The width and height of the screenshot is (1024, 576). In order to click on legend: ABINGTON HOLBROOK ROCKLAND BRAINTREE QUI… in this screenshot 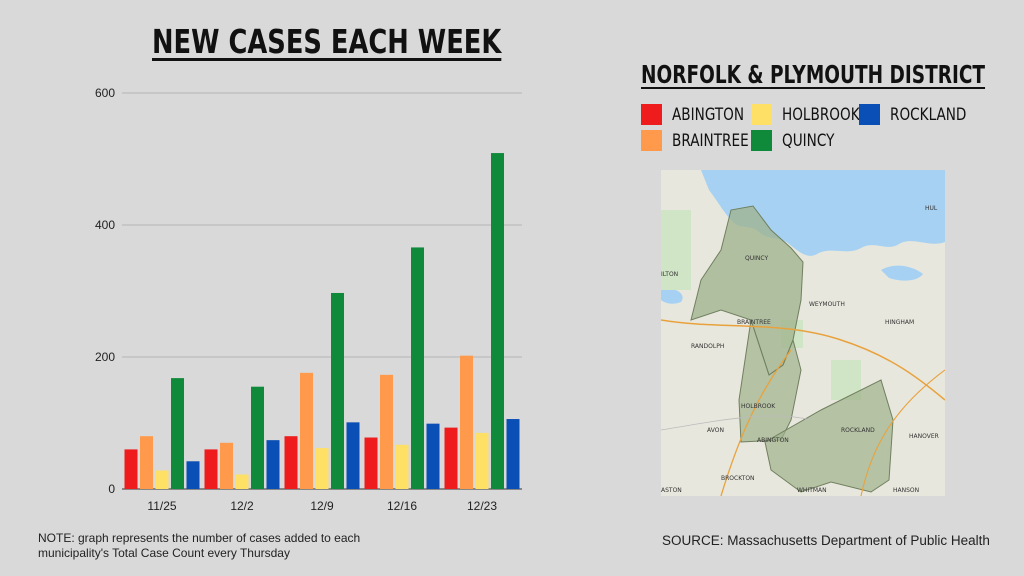, I will do `click(811, 129)`.